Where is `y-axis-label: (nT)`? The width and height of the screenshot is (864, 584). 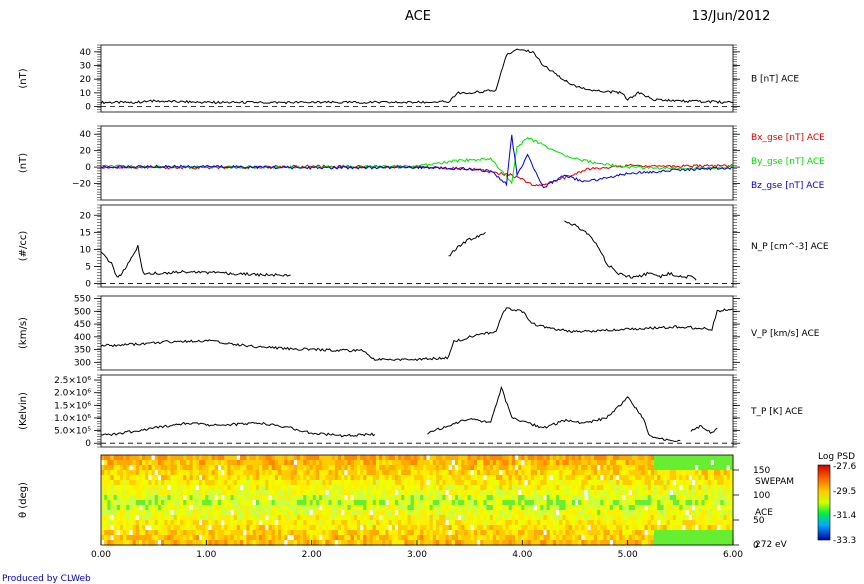 y-axis-label: (nT) is located at coordinates (23, 78).